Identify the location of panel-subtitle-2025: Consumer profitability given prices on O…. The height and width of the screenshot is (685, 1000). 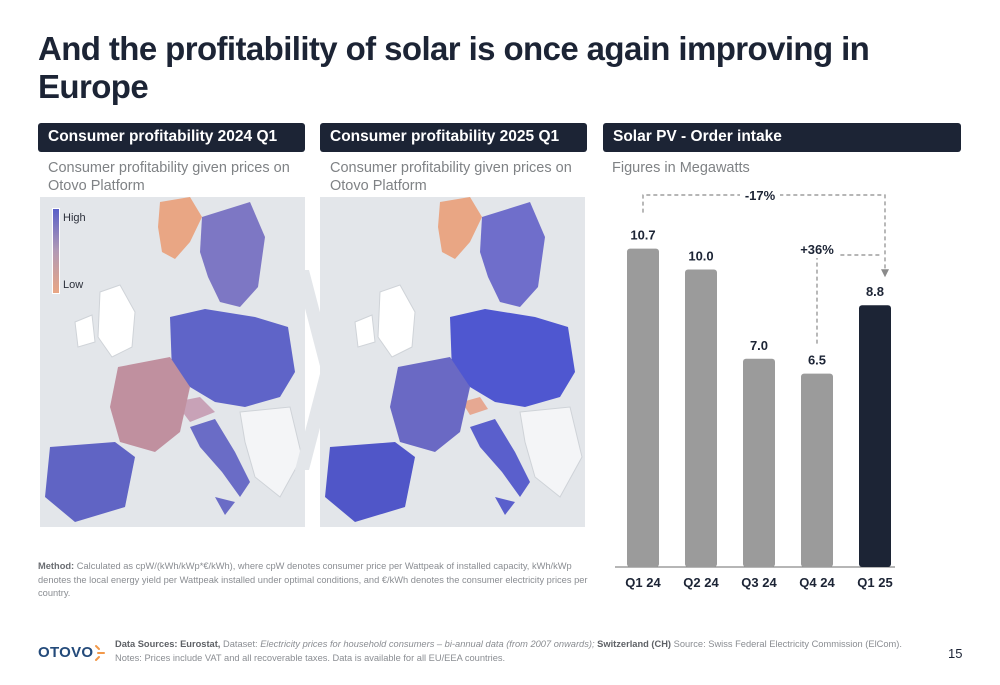
(451, 177).